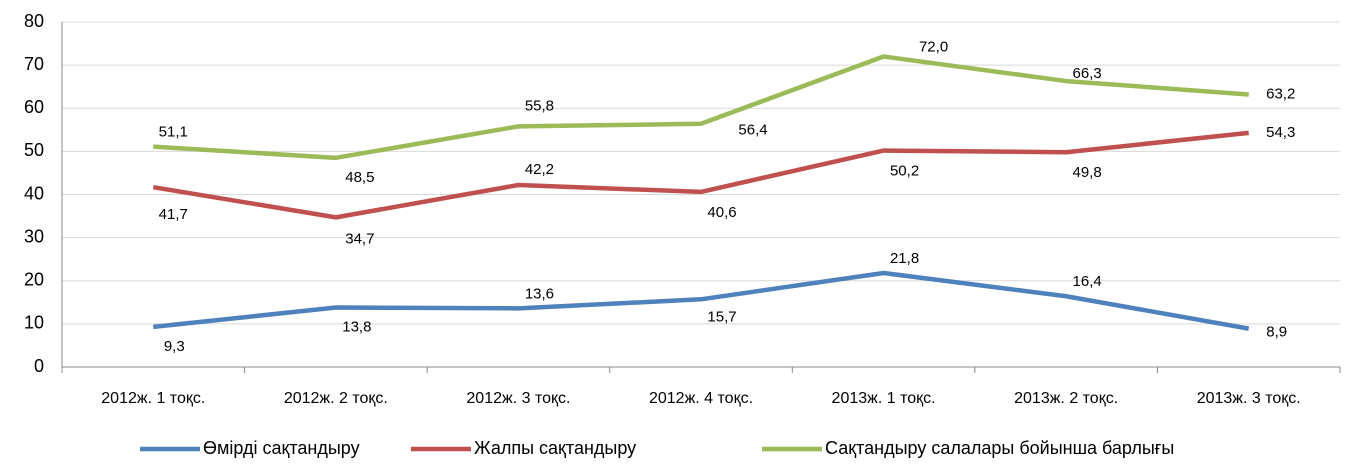  What do you see at coordinates (999, 448) in the screenshot?
I see `legend-label: Сақтандыру салалары бойынша барлығы` at bounding box center [999, 448].